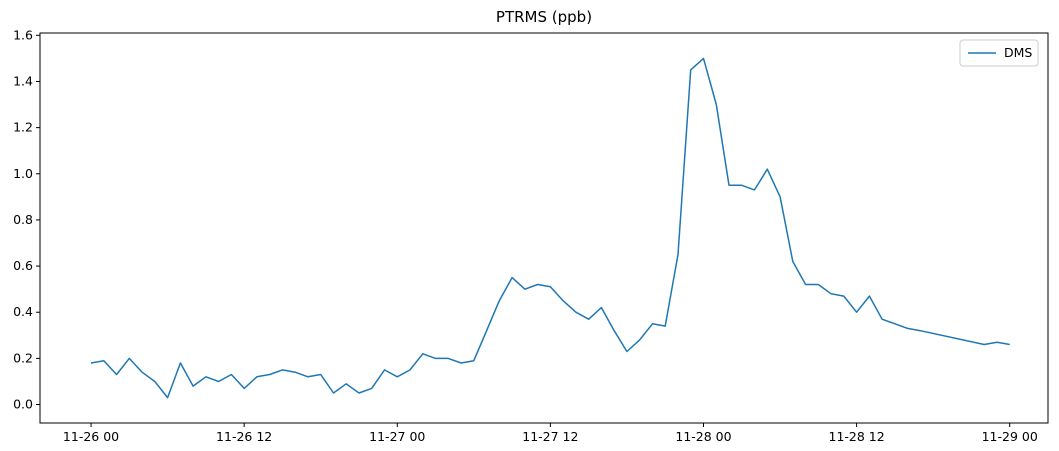 Image resolution: width=1059 pixels, height=451 pixels. Describe the element at coordinates (23, 34) in the screenshot. I see `y-tick-label: 1.6` at that location.